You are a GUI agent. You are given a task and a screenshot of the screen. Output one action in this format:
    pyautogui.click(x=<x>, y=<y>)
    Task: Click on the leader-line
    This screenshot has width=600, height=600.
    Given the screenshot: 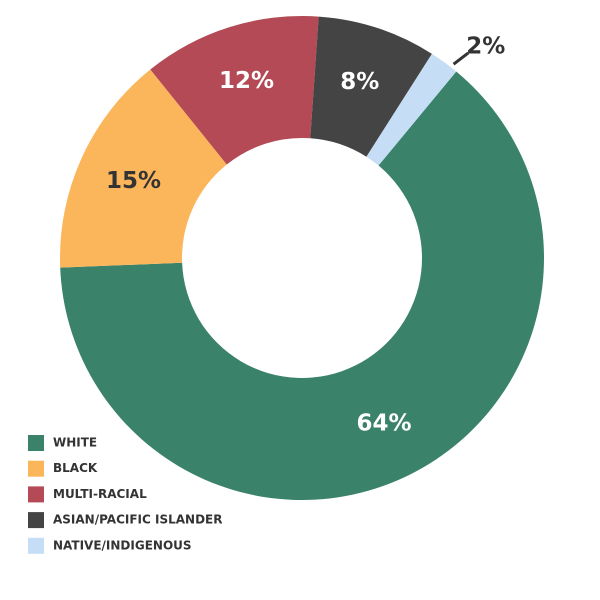 What is the action you would take?
    pyautogui.click(x=461, y=58)
    